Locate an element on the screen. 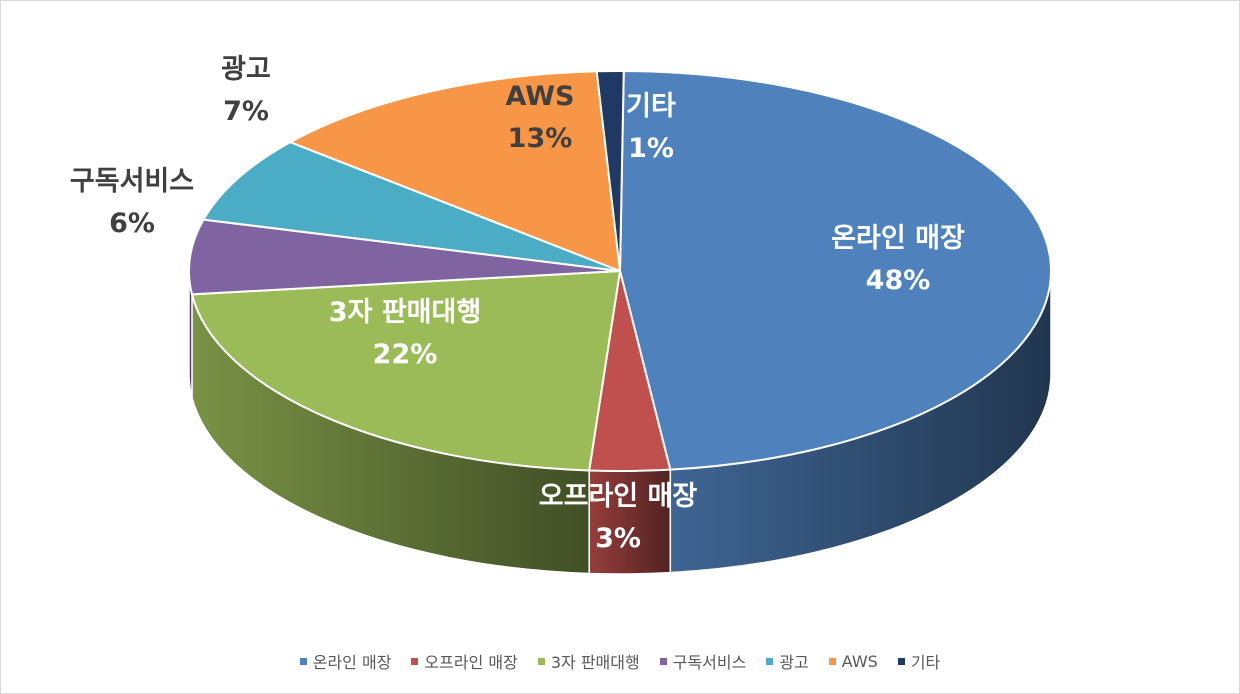 The width and height of the screenshot is (1240, 694). slice-4-category-label: 구독서비스 is located at coordinates (132, 181).